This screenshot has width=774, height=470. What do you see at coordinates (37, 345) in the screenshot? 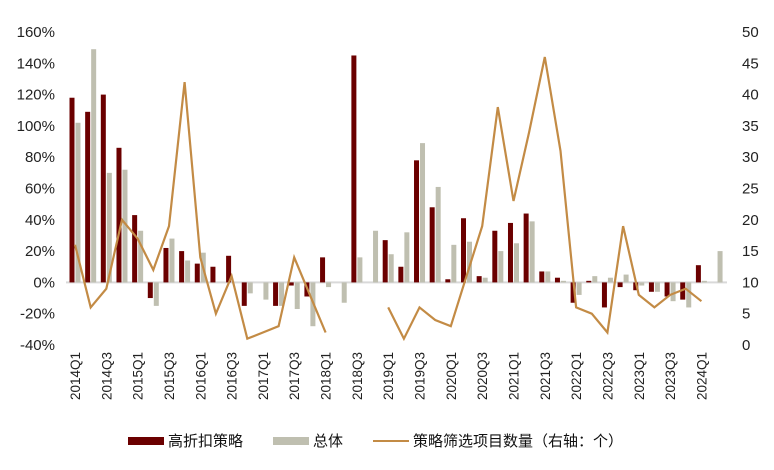
I see `left-axis-tick-label: -40%` at bounding box center [37, 345].